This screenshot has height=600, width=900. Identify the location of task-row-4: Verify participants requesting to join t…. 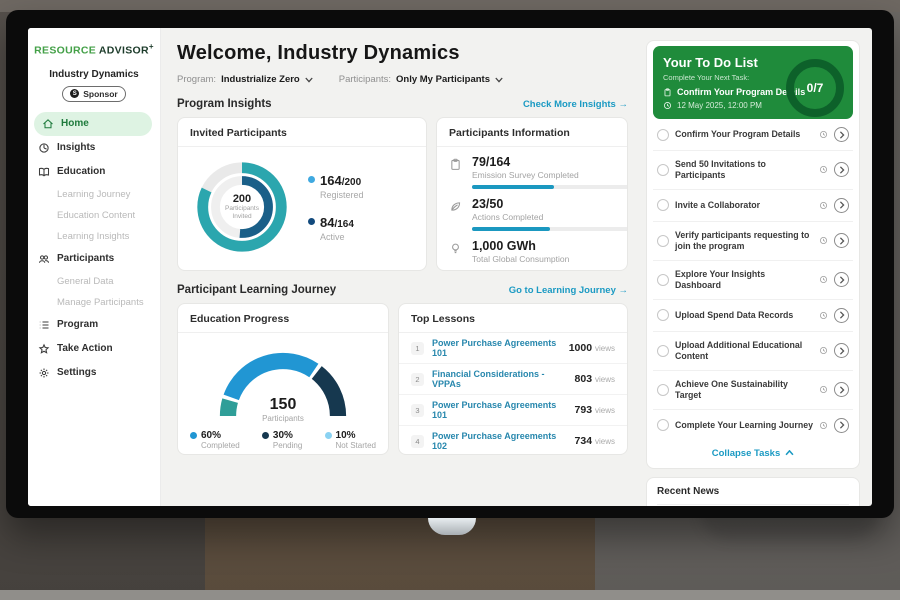
(753, 241).